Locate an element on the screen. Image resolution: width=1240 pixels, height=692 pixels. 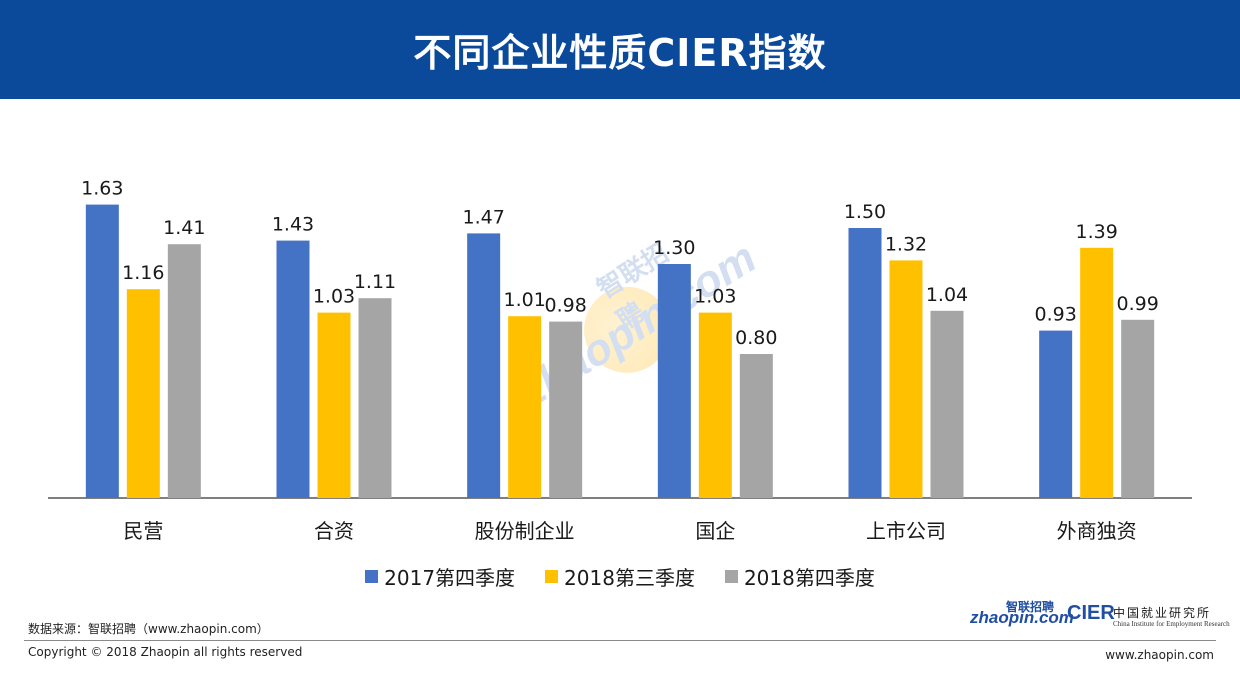
legend-item-0: 2017第四季度 is located at coordinates (440, 576).